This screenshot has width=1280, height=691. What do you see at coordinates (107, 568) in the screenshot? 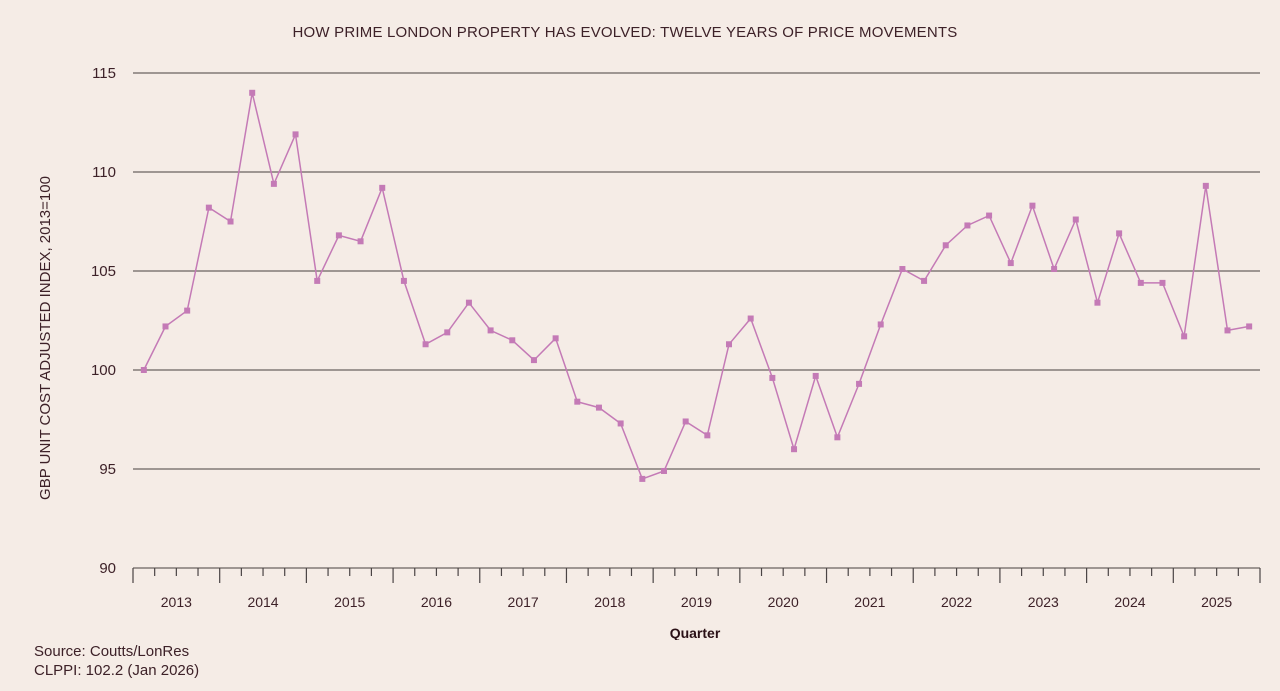
I see `y-tick-label: 90` at bounding box center [107, 568].